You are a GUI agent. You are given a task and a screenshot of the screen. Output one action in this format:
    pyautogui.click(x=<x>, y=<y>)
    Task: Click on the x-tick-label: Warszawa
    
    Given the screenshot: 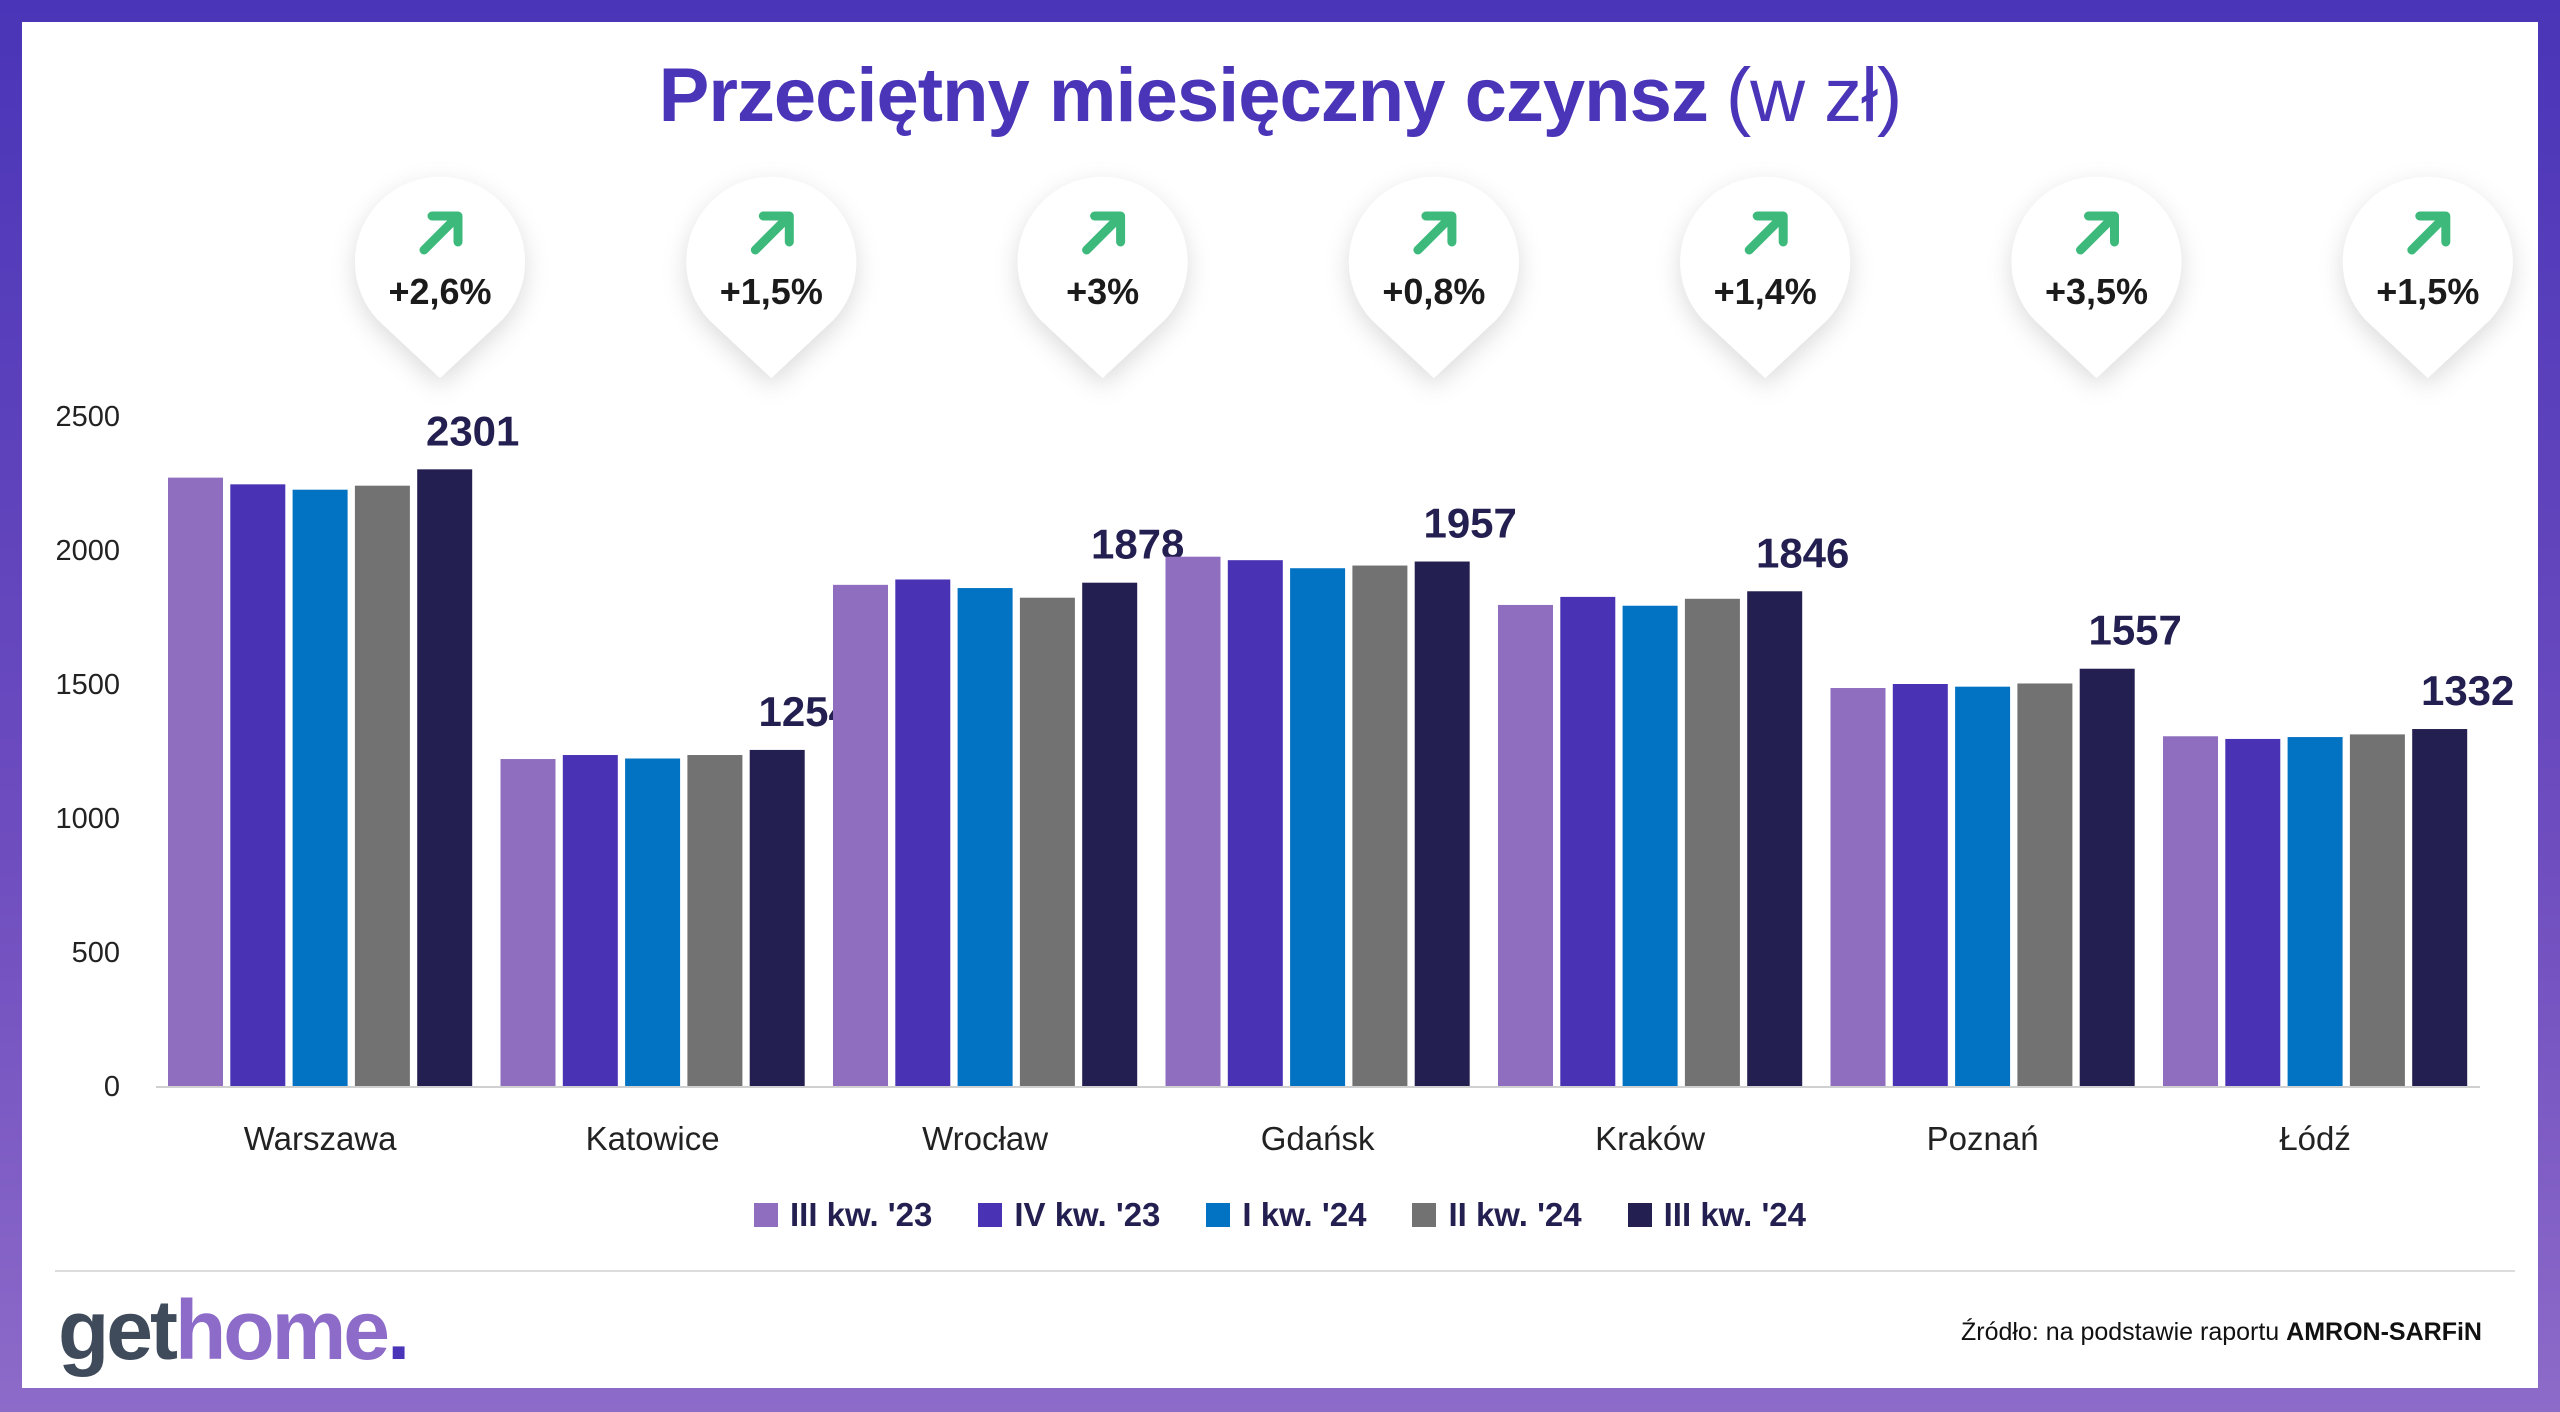 What is the action you would take?
    pyautogui.click(x=320, y=1138)
    